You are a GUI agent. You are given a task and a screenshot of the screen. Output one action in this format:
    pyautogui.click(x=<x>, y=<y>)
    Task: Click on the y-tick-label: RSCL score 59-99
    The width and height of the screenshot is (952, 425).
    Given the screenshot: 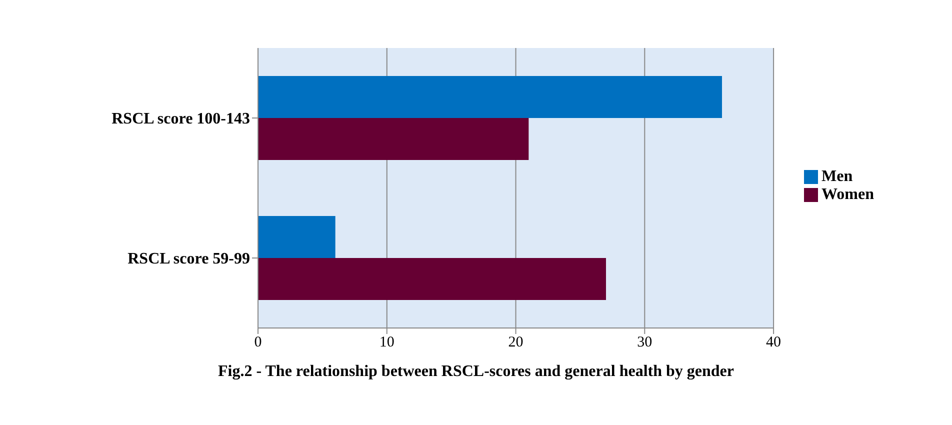 What is the action you would take?
    pyautogui.click(x=189, y=259)
    